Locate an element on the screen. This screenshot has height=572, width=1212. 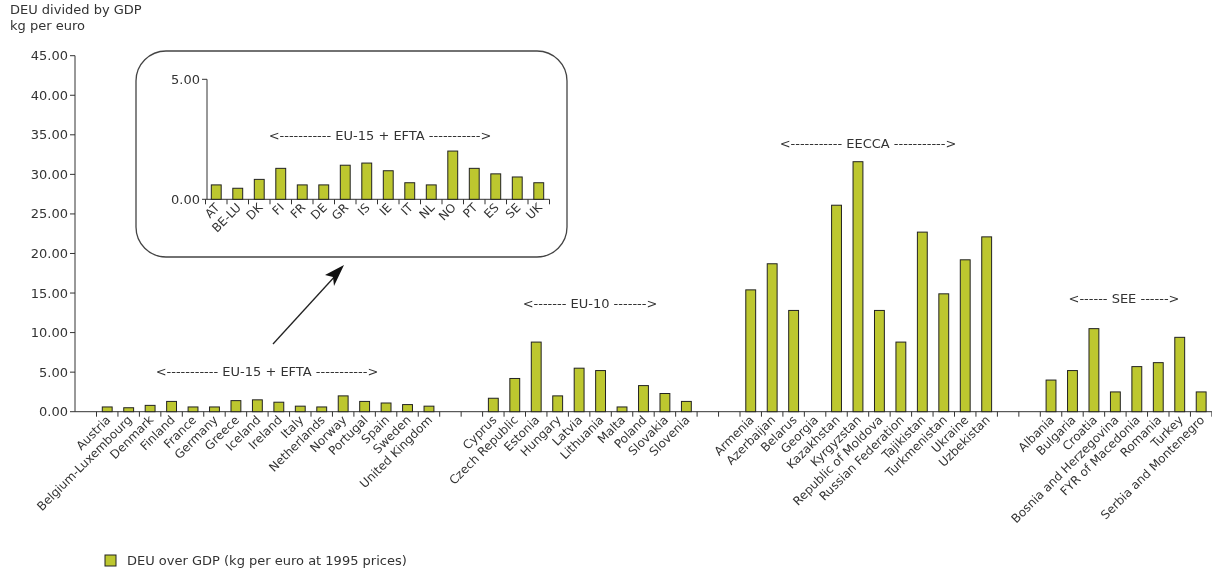
x-tick-label: GR is located at coordinates (340, 211).